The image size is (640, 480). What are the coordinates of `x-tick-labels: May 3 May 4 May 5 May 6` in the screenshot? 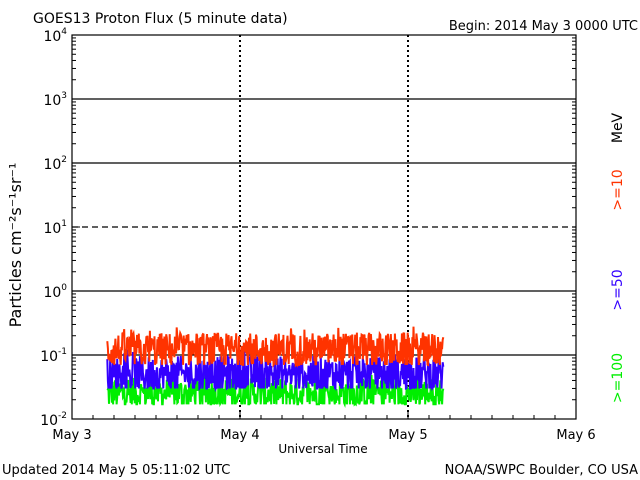 It's located at (323, 435).